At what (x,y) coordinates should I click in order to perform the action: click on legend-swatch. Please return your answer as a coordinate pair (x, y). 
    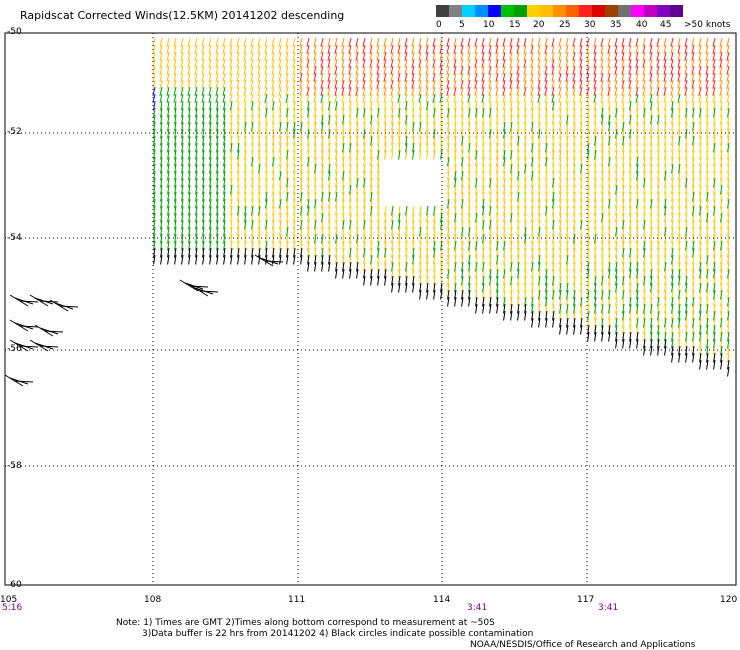
    Looking at the image, I should click on (559, 11).